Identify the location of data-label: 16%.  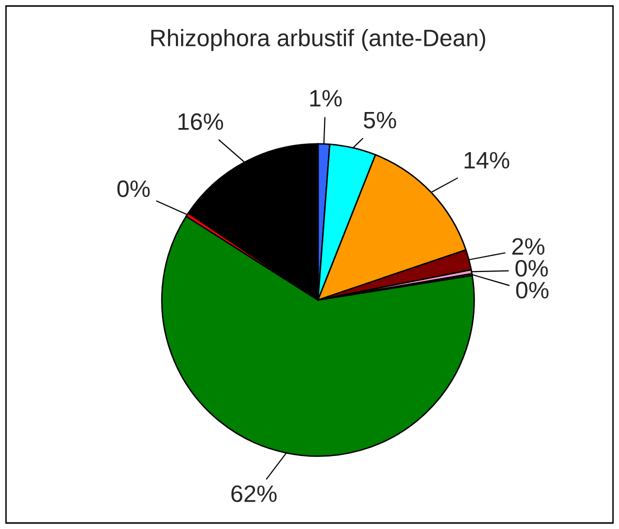
(201, 121).